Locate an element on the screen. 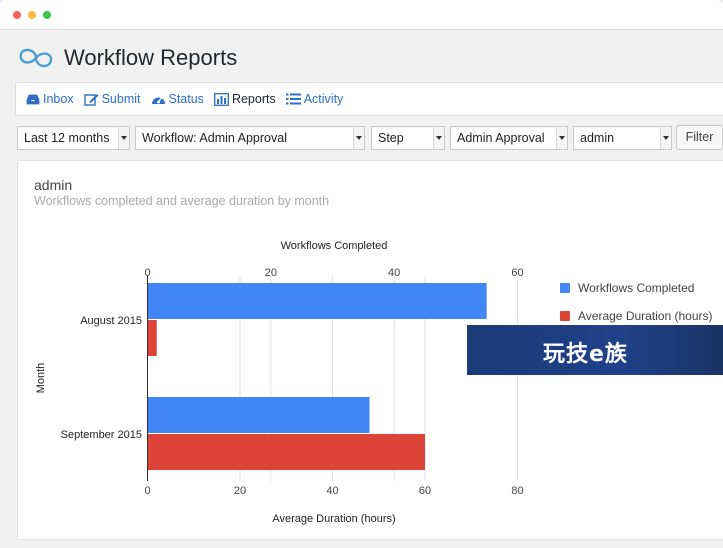  step-select: Admin Approval is located at coordinates (509, 138).